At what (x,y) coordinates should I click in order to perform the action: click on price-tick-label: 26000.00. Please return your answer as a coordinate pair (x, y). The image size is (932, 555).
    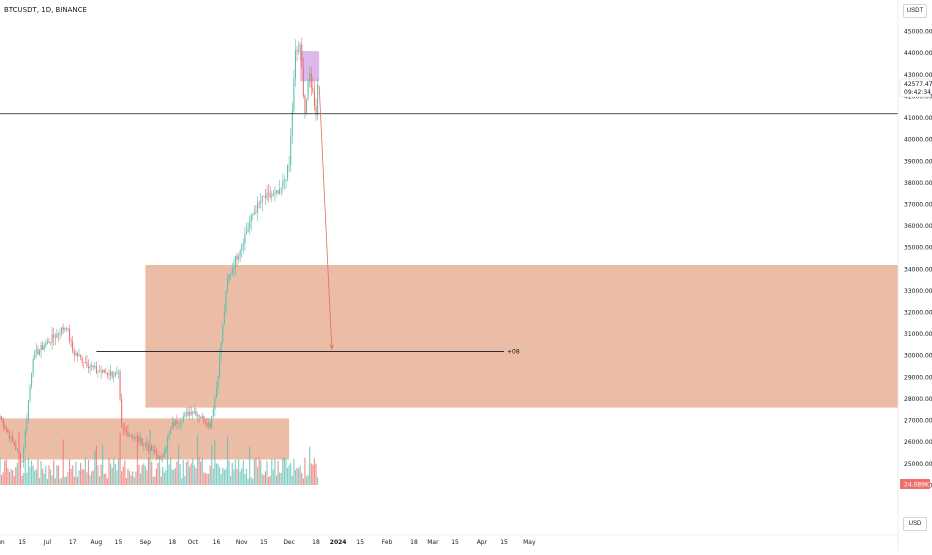
    Looking at the image, I should click on (918, 442).